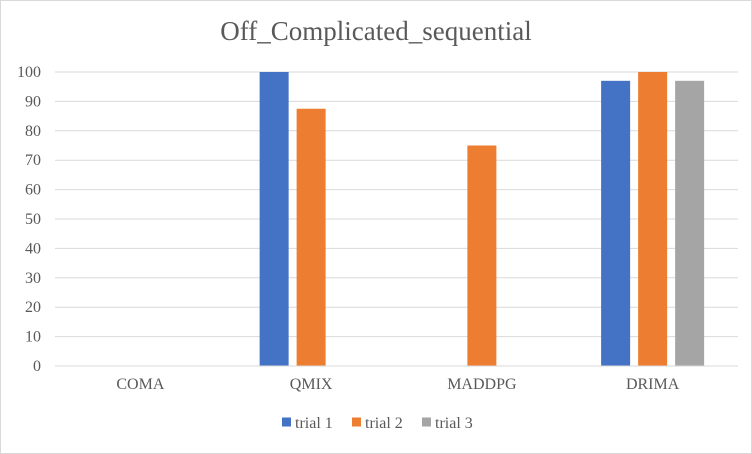 The height and width of the screenshot is (454, 752). I want to click on y-tick-label: 20, so click(33, 307).